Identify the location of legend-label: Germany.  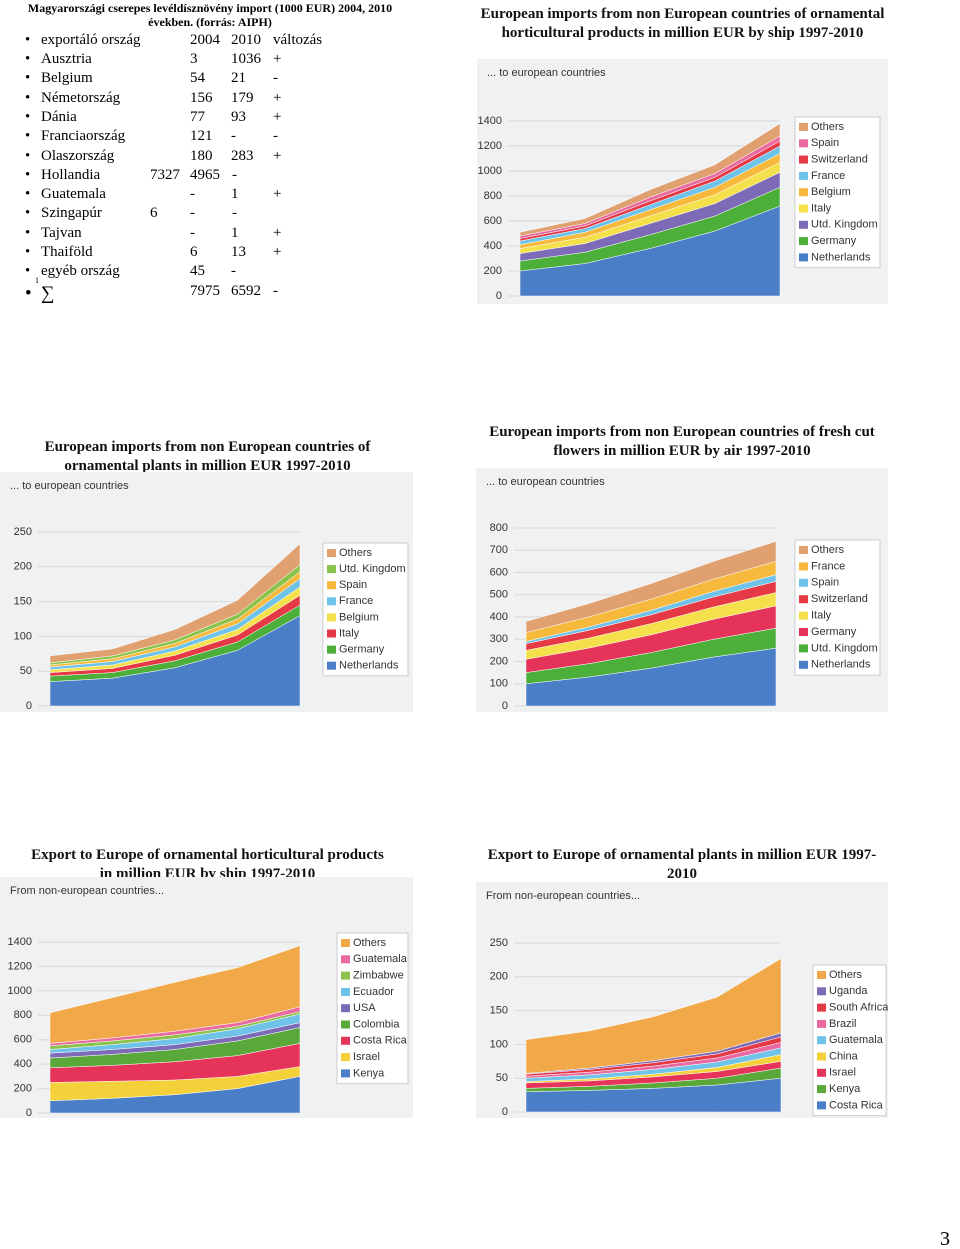
(362, 650).